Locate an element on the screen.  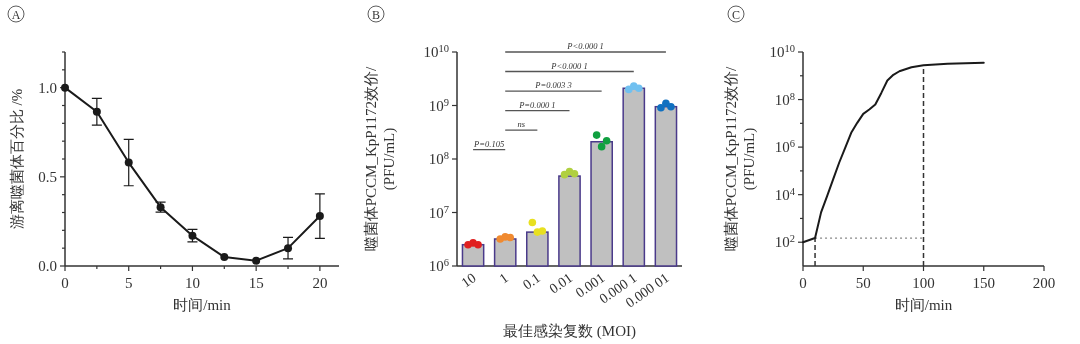
y-tick-label: 10$^{4}$ is located at coordinates (785, 194).